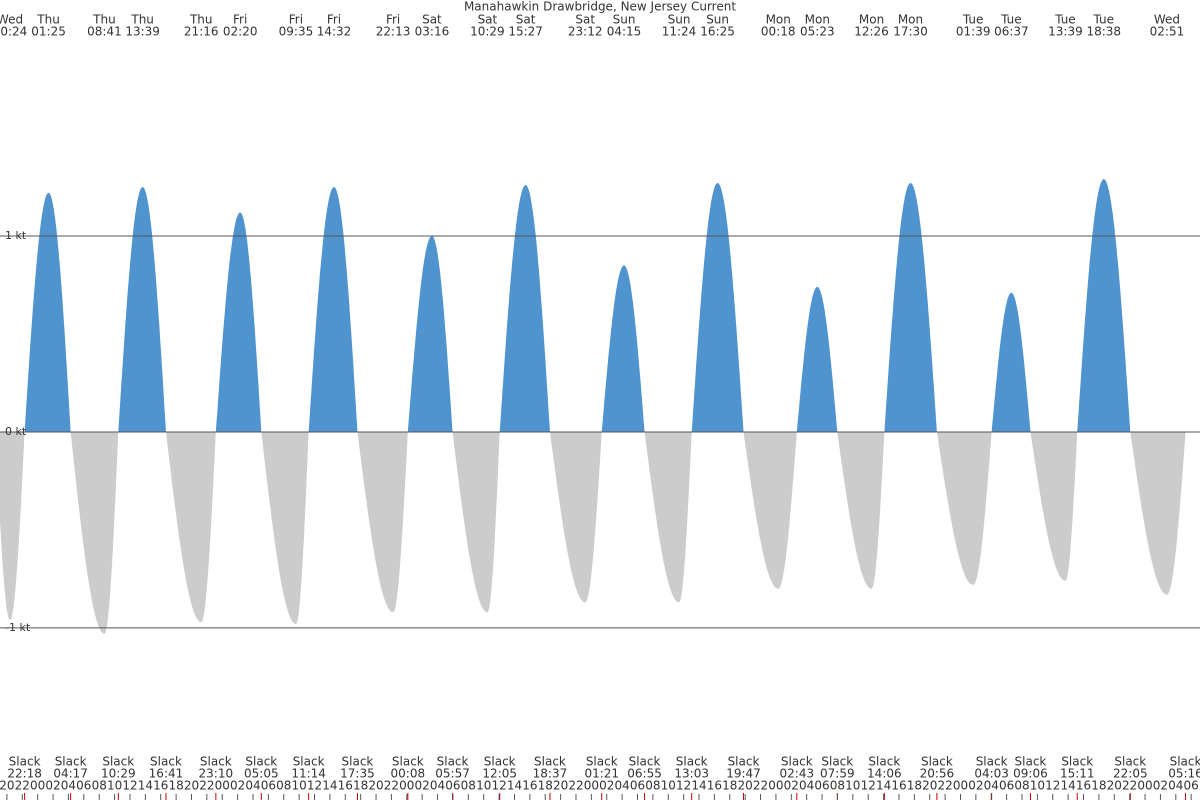  I want to click on extreme-time: 04:15, so click(624, 32).